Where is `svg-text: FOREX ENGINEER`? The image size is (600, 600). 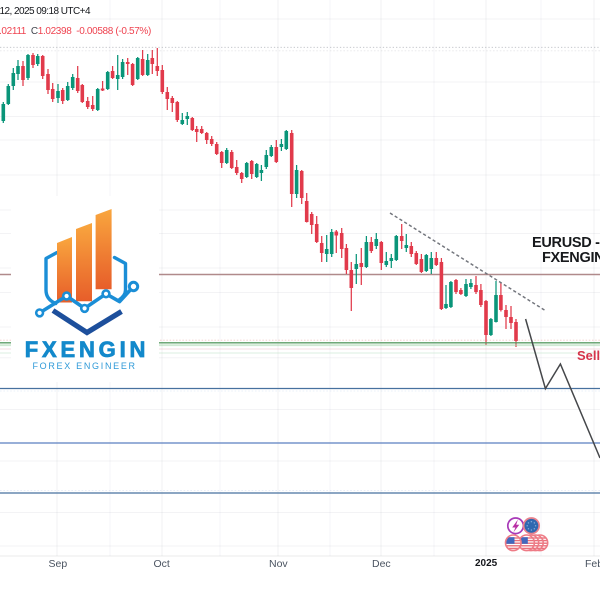 svg-text: FOREX ENGINEER is located at coordinates (84, 366).